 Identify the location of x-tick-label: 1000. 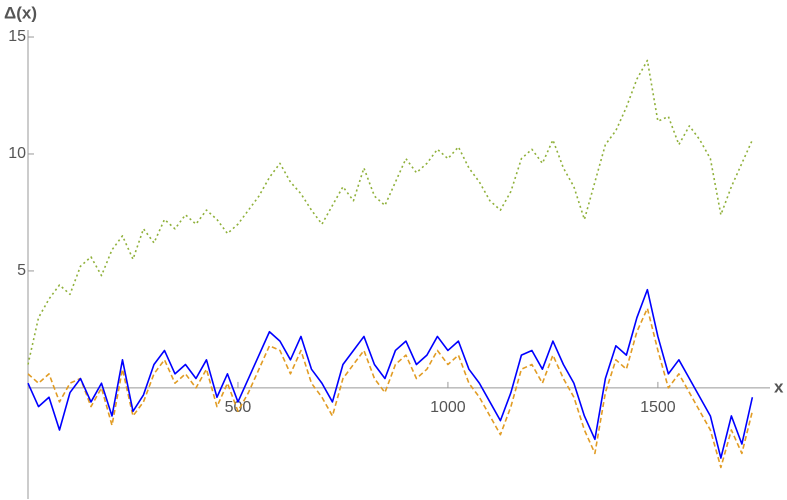
(448, 407).